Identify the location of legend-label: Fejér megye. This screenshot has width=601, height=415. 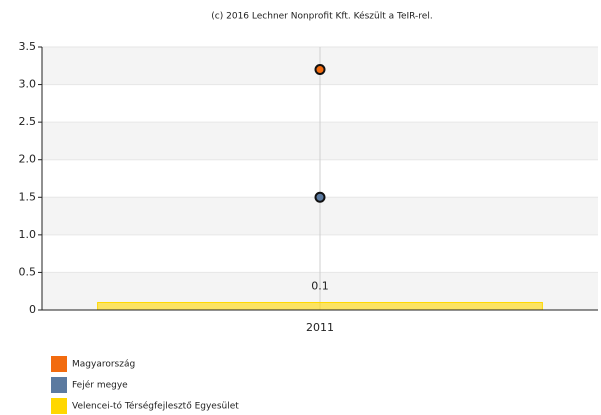
(100, 385).